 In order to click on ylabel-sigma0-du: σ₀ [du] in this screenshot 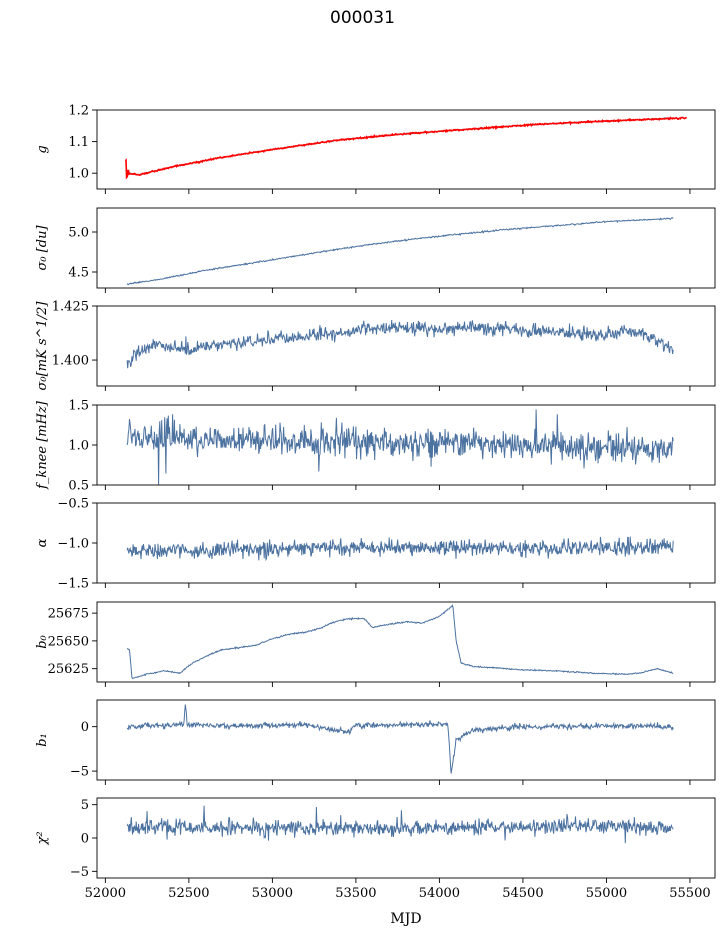, I will do `click(42, 248)`.